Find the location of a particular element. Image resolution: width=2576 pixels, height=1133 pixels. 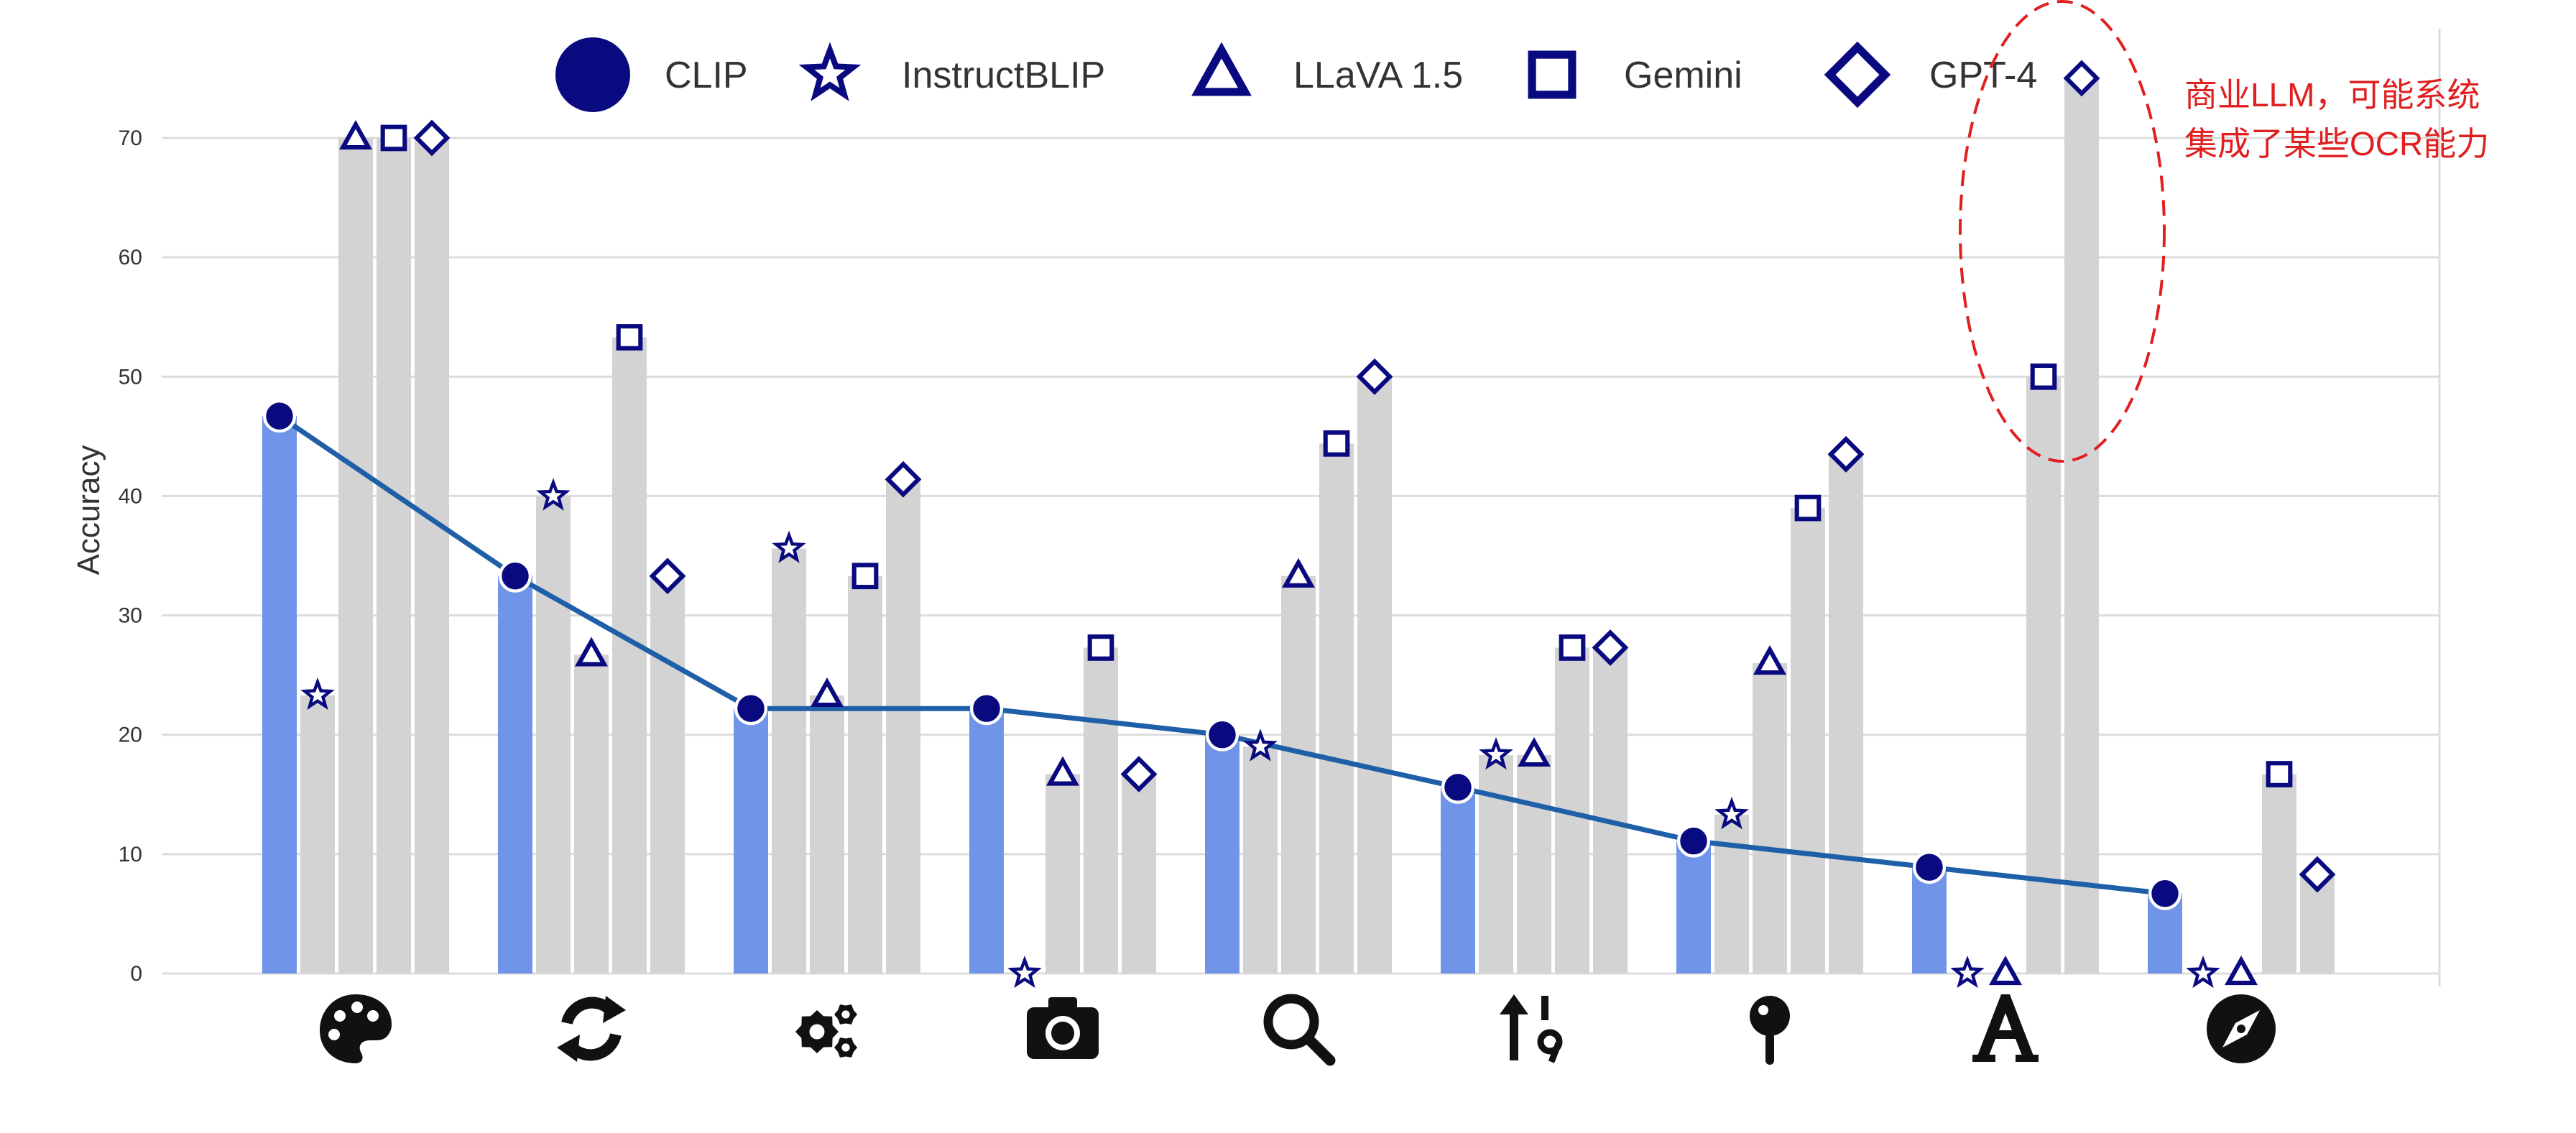

legend-item-instructblip: InstructBLIP is located at coordinates (951, 71).